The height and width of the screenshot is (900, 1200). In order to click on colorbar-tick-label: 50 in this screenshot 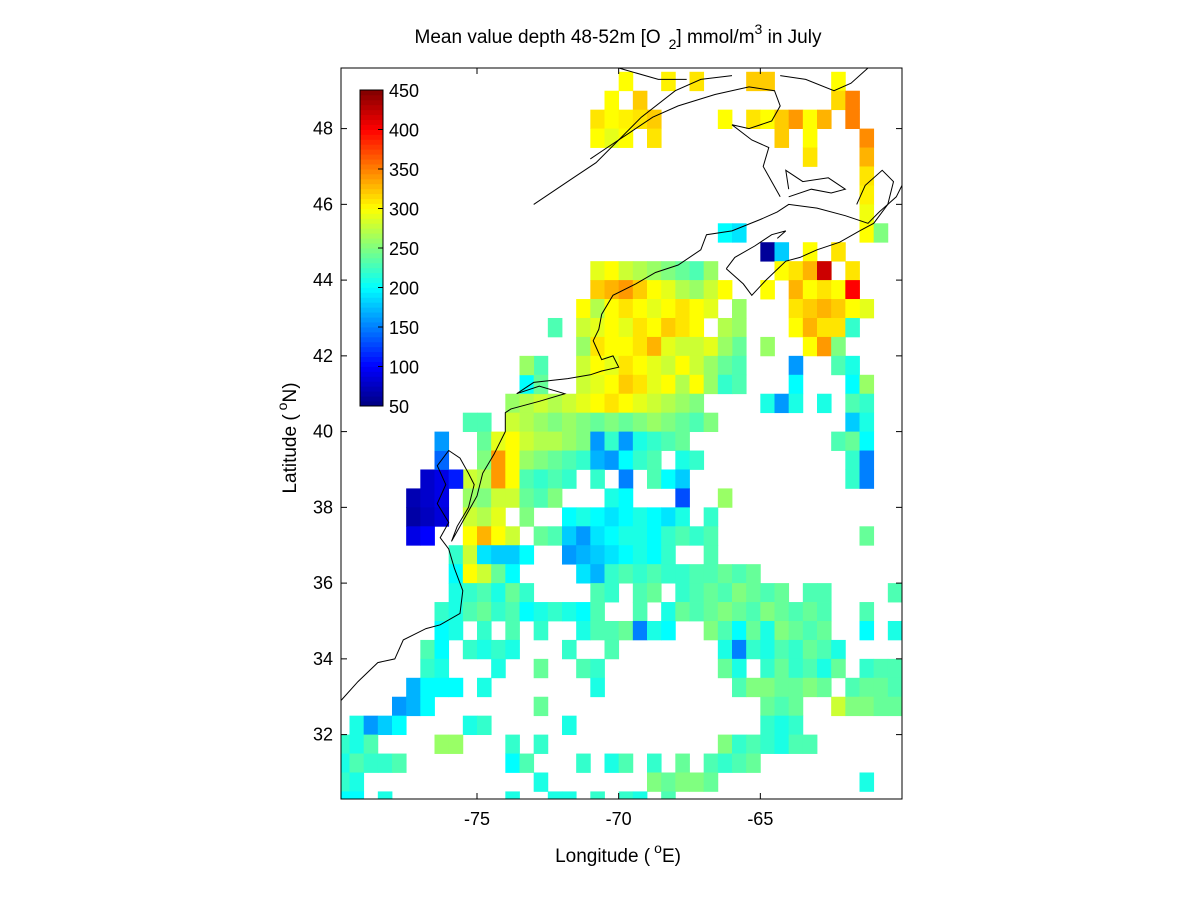, I will do `click(399, 407)`.